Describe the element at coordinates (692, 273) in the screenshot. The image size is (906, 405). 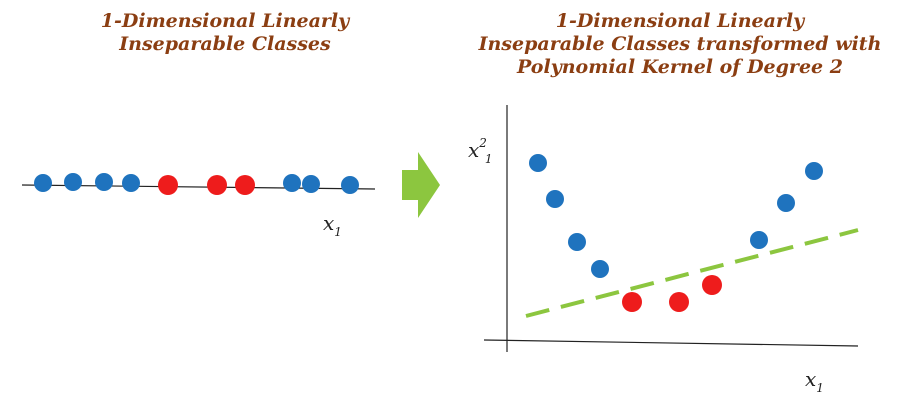
I see `separating-line` at that location.